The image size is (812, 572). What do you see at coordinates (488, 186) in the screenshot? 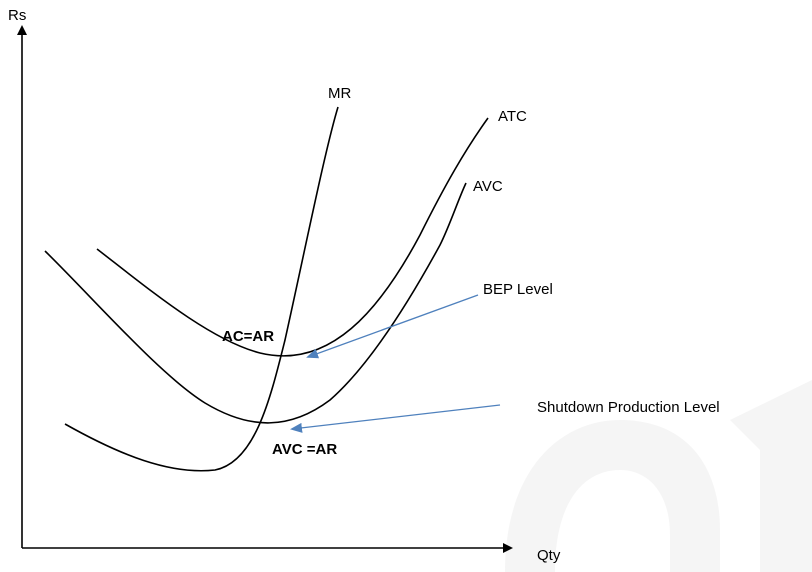
I see `avc-curve-label: AVC` at bounding box center [488, 186].